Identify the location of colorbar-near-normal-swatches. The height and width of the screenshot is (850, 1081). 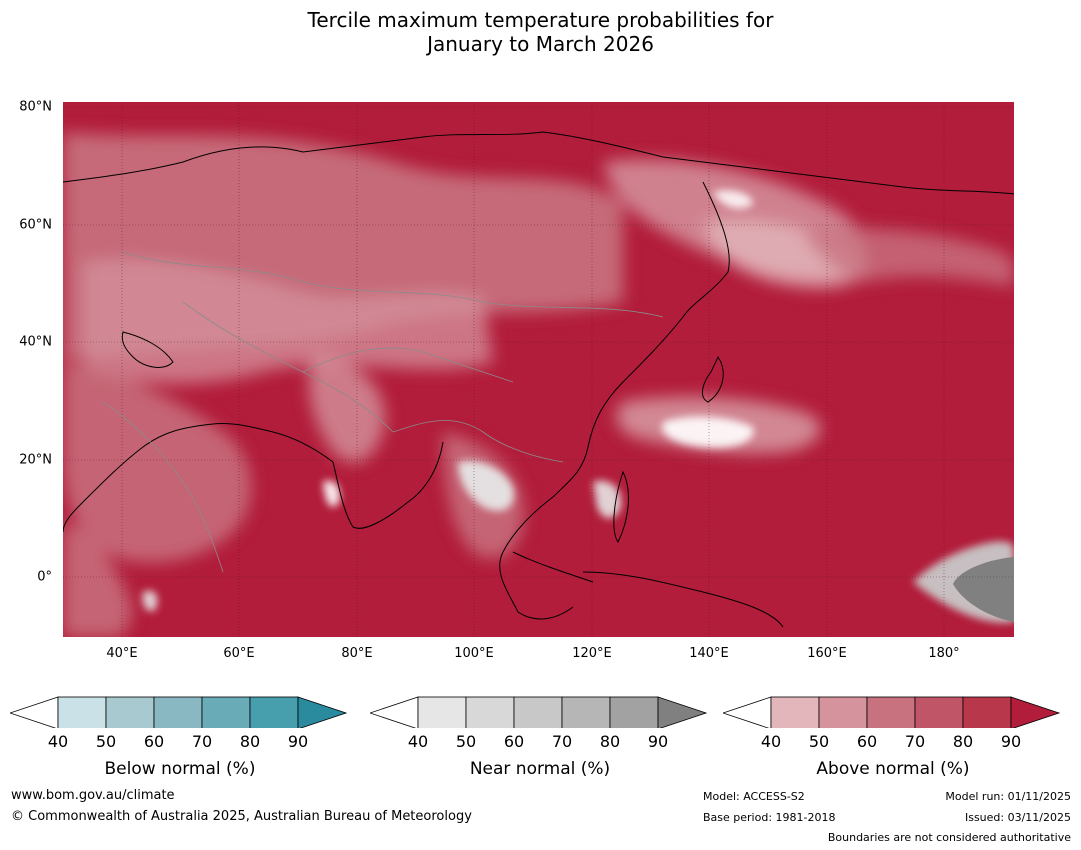
(539, 712).